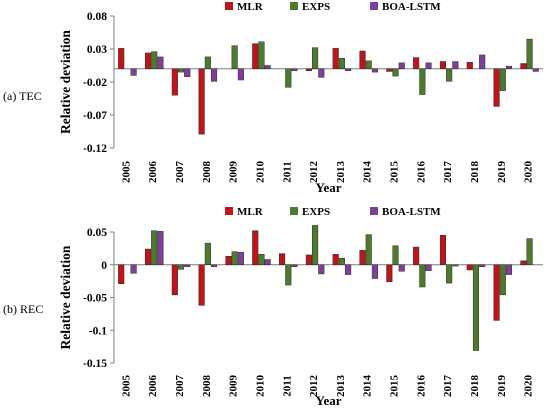 This screenshot has height=411, width=550. What do you see at coordinates (529, 386) in the screenshot?
I see `x-tick-label: 2020` at bounding box center [529, 386].